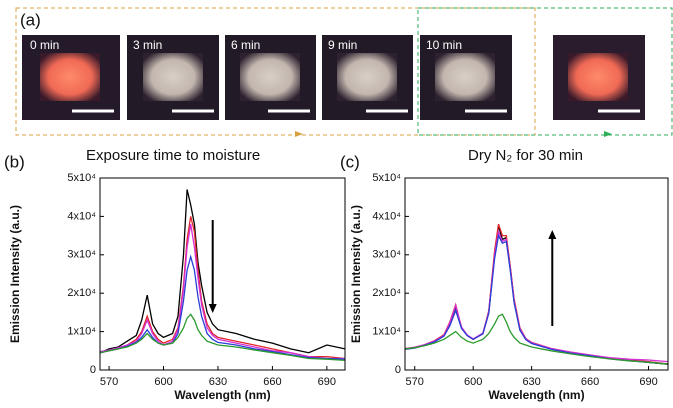 The width and height of the screenshot is (673, 408). I want to click on panel-label: (c), so click(350, 161).